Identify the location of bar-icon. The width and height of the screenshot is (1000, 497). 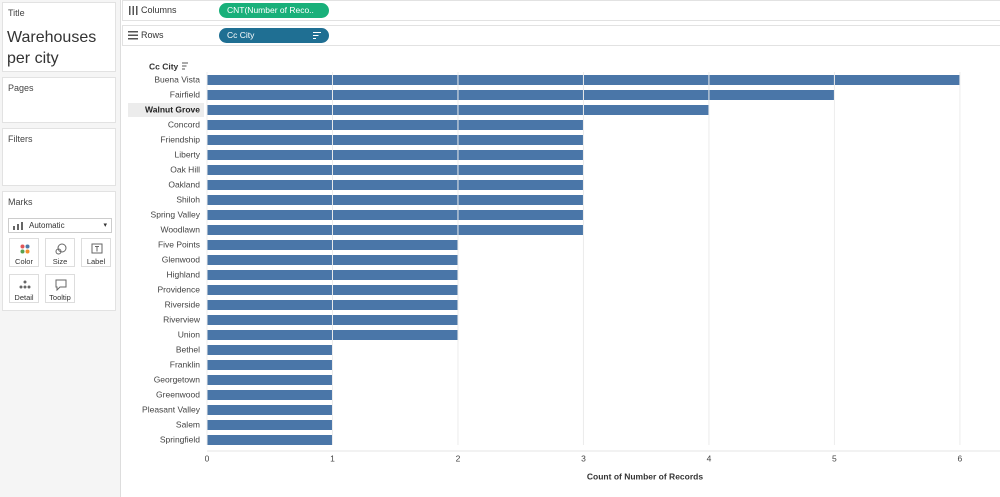
(18, 226).